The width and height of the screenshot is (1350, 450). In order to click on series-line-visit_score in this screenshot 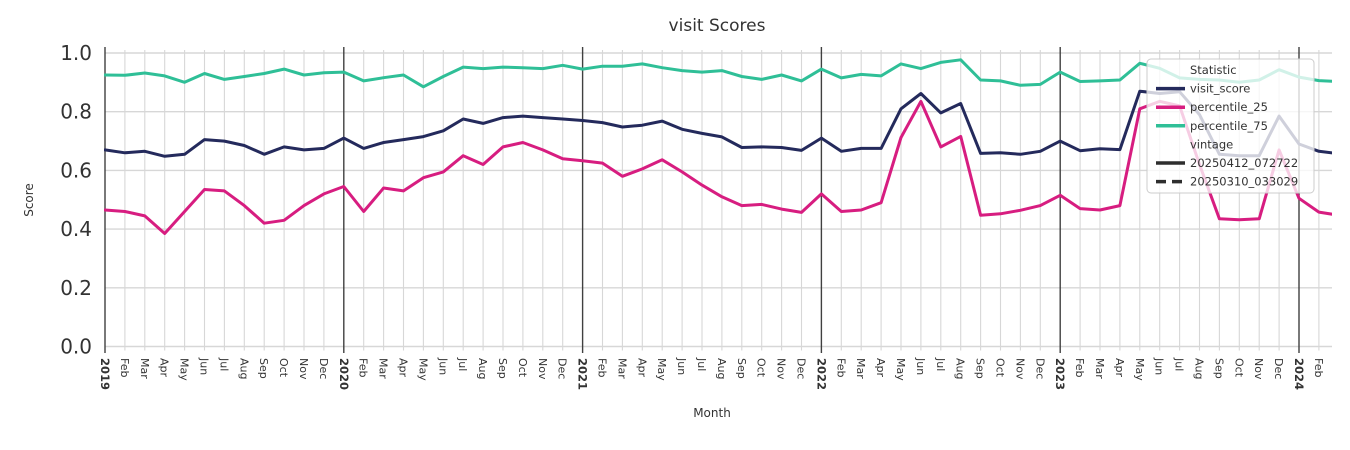, I will do `click(718, 123)`.